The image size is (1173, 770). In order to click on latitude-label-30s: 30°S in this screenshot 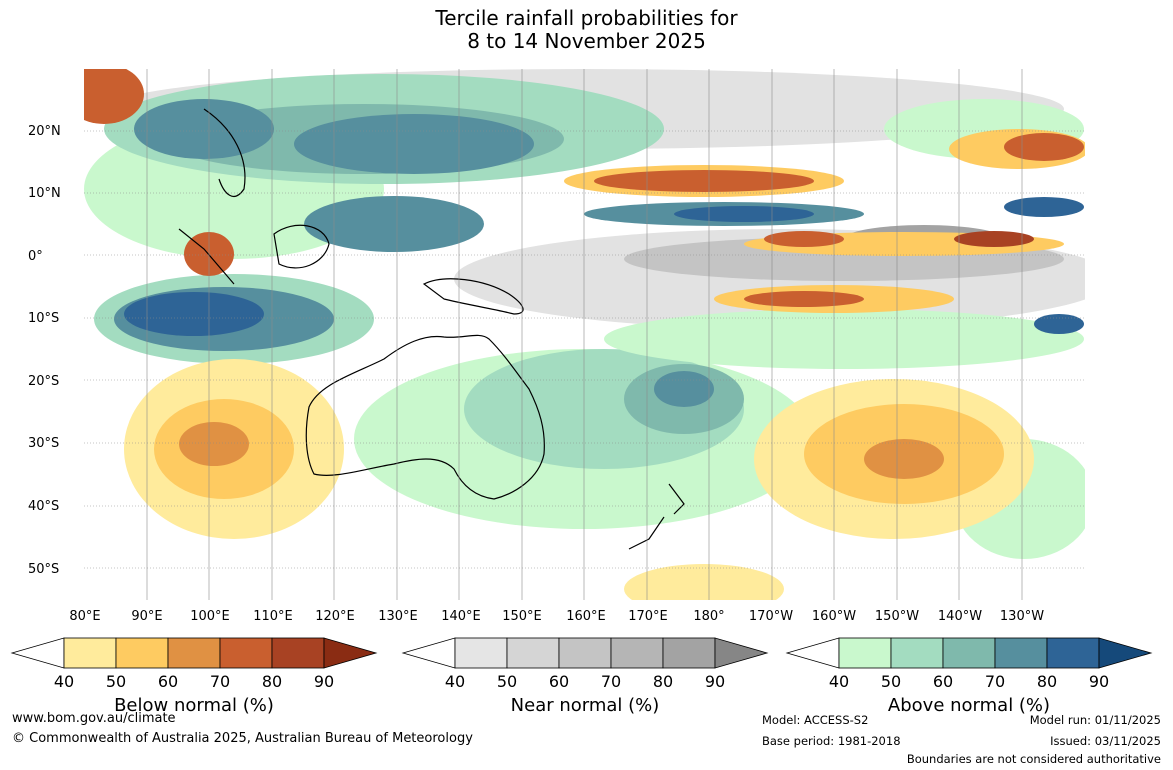, I will do `click(44, 443)`.